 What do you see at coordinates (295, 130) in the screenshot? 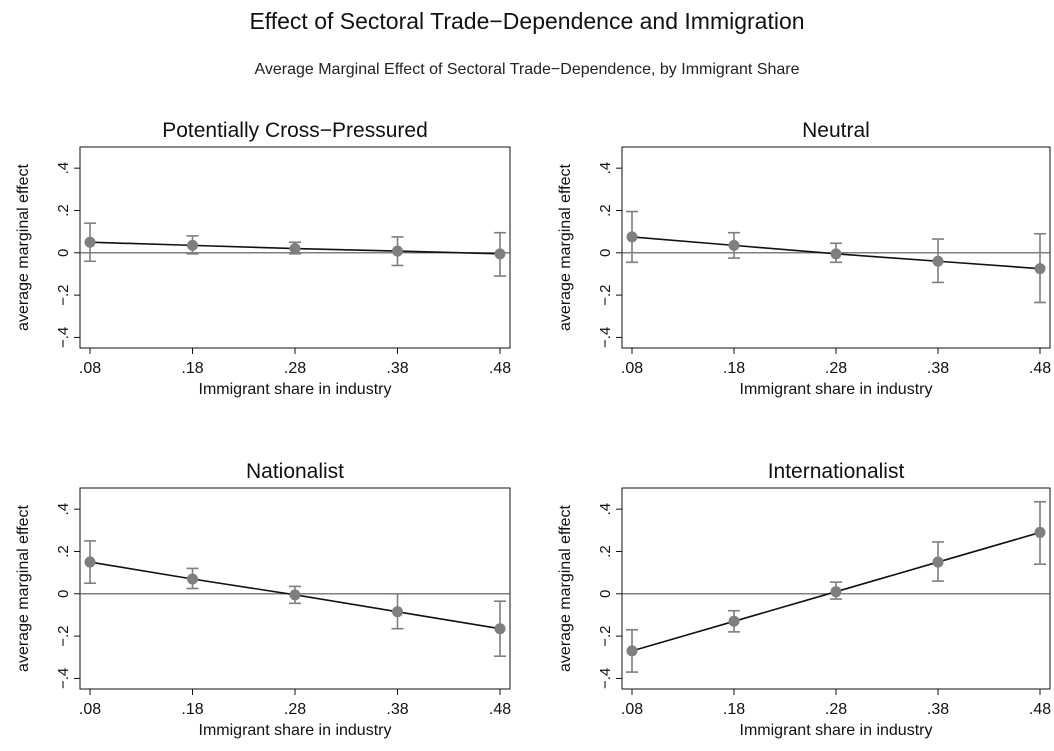
I see `panel-title: Potentially Cross−Pressured` at bounding box center [295, 130].